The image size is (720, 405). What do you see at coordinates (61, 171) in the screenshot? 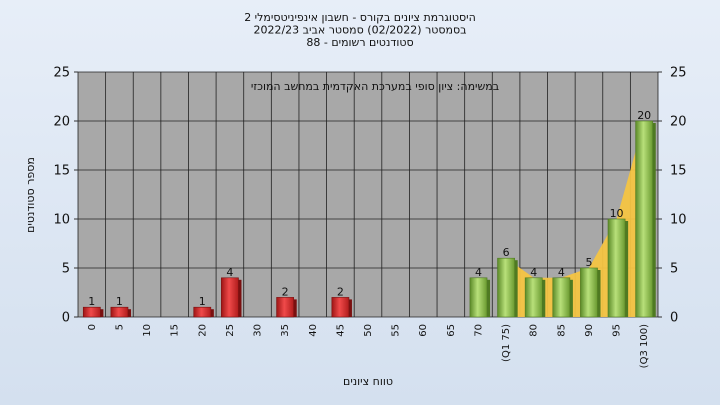
I see `y-tick-label: 15` at bounding box center [61, 171].